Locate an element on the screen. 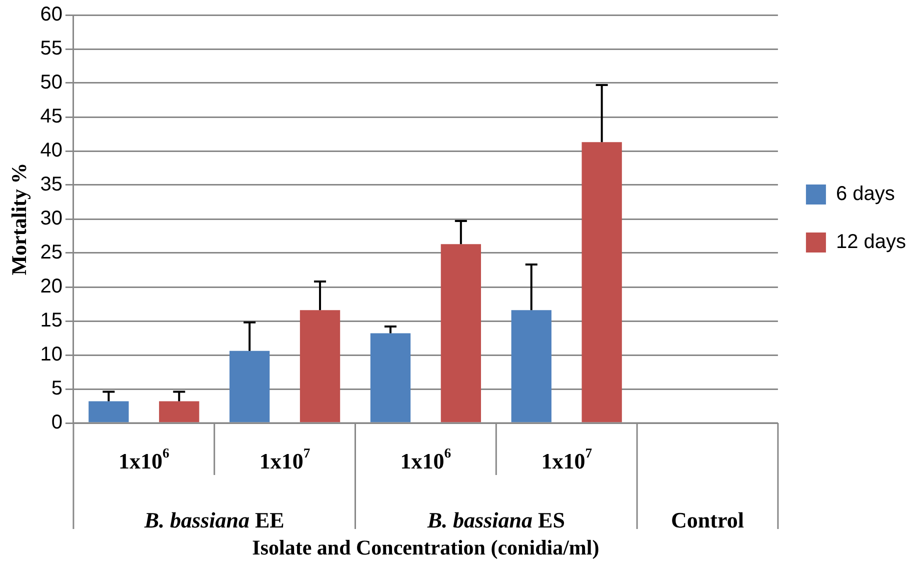 This screenshot has height=563, width=922. text: B. bassiana ES is located at coordinates (495, 520).